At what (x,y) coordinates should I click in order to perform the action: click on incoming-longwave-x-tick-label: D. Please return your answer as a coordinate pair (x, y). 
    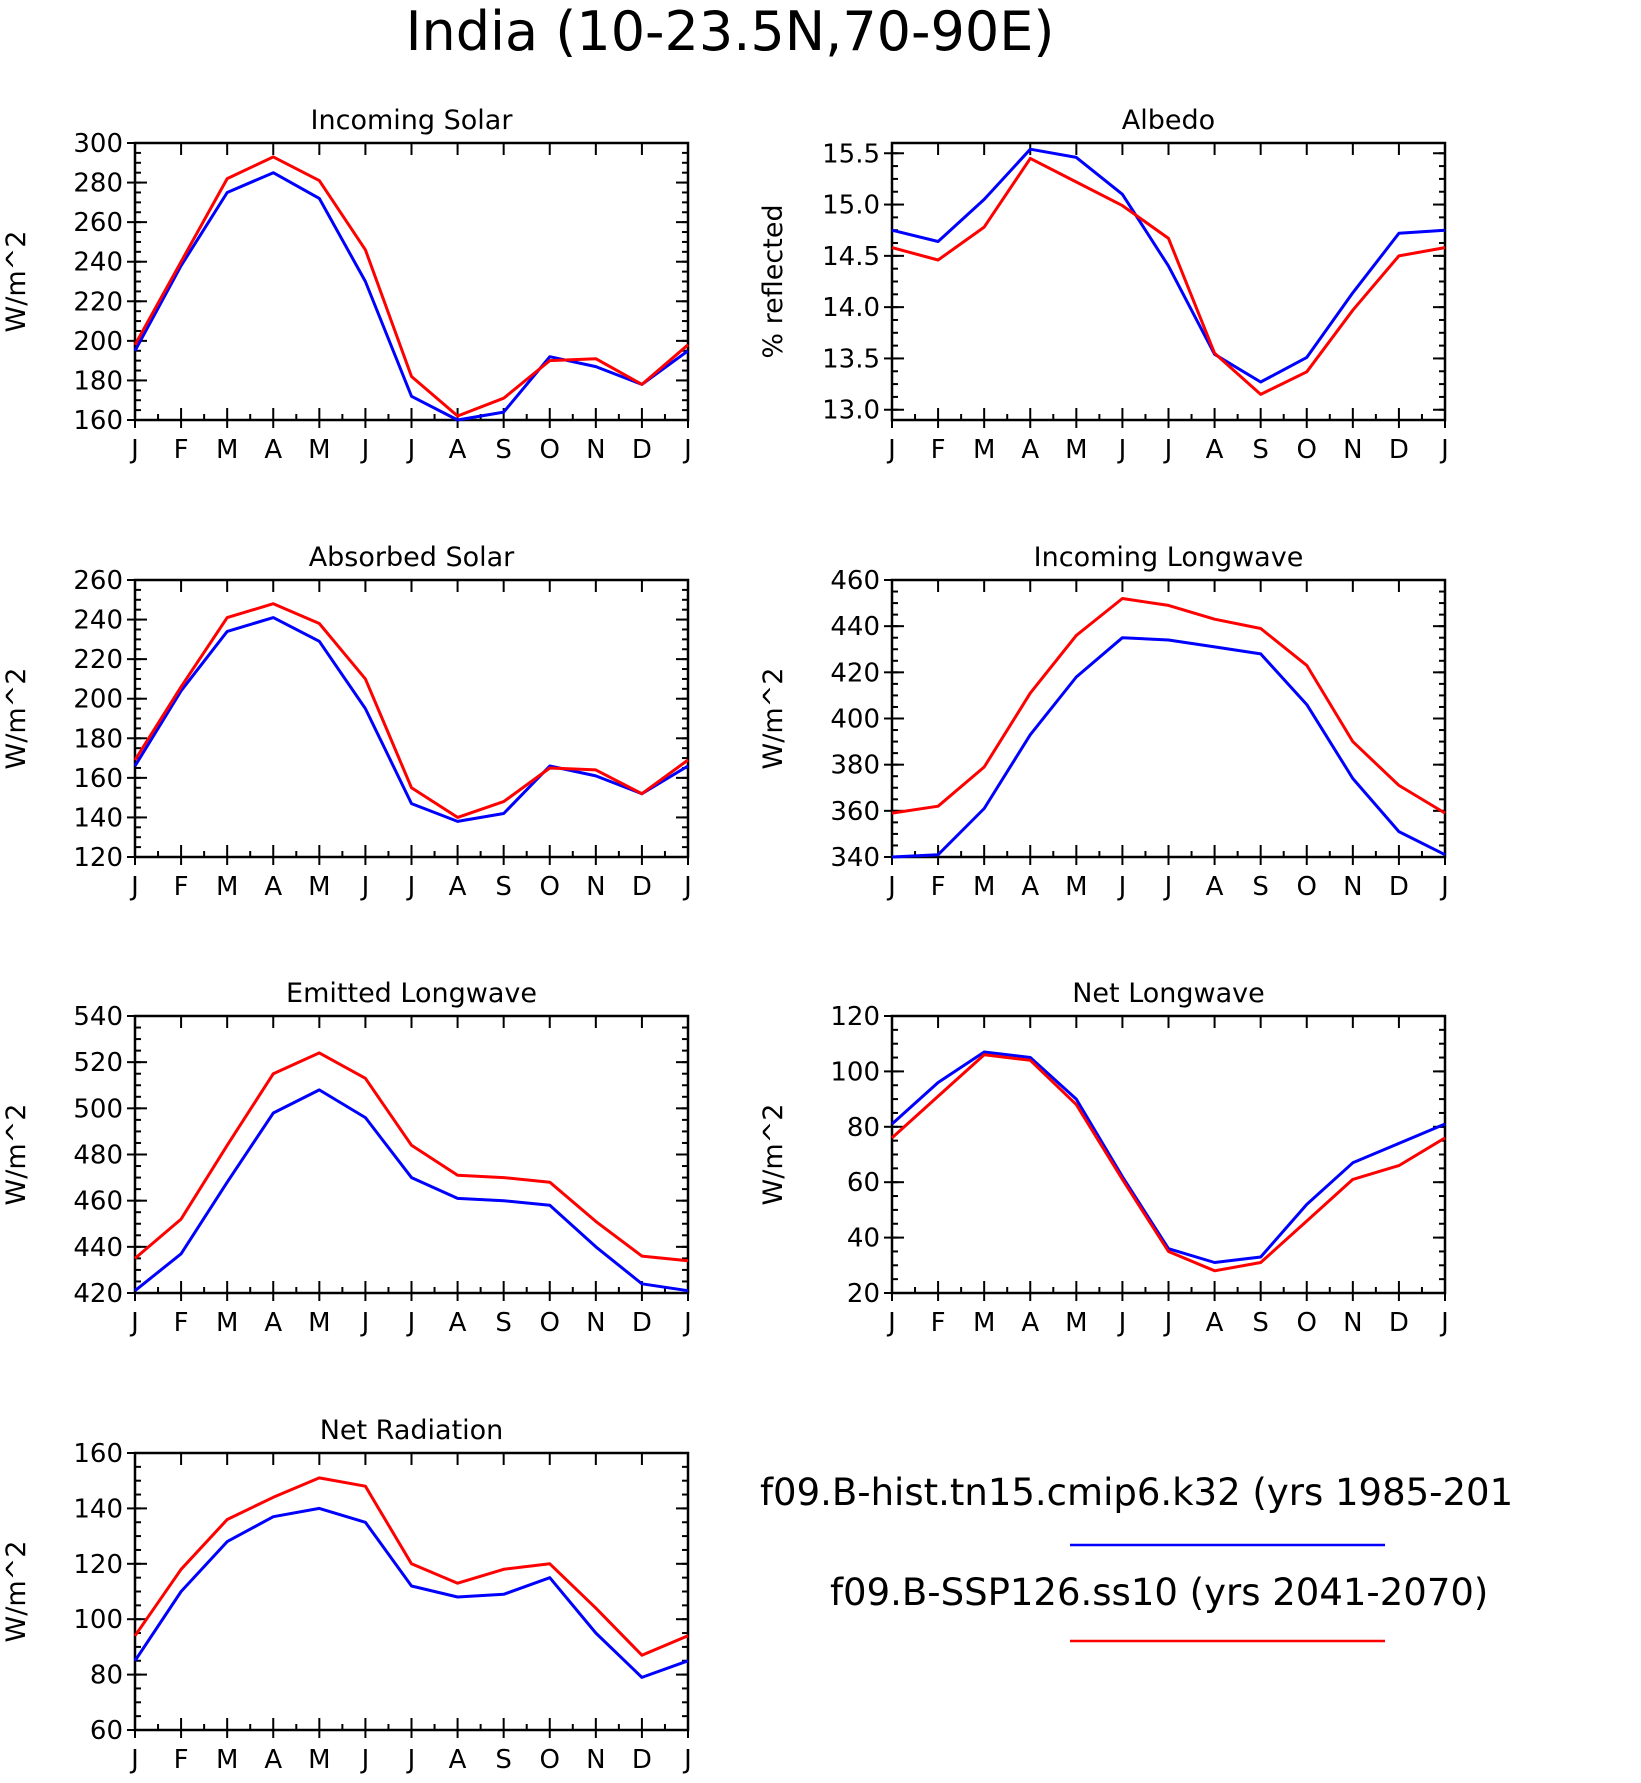
    Looking at the image, I should click on (1399, 887).